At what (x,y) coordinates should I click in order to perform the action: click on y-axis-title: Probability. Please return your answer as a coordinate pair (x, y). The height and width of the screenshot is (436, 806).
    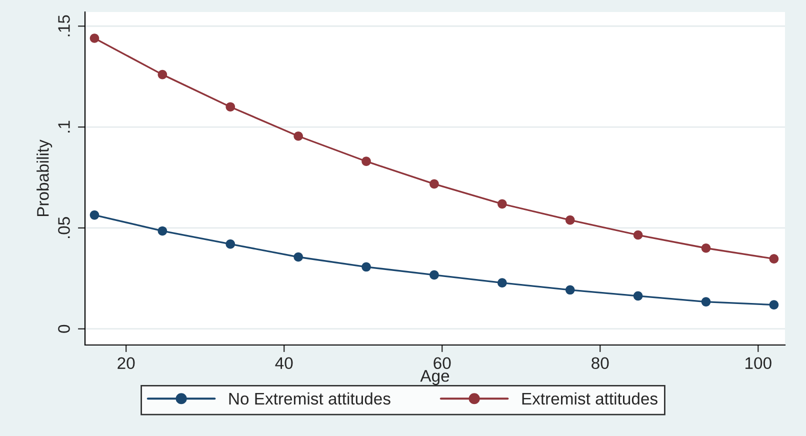
    Looking at the image, I should click on (44, 178).